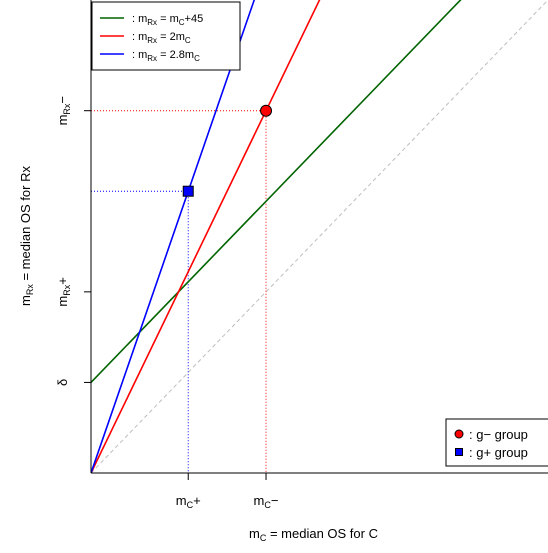  Describe the element at coordinates (459, 452) in the screenshot. I see `legend-symbol-g-plus` at that location.